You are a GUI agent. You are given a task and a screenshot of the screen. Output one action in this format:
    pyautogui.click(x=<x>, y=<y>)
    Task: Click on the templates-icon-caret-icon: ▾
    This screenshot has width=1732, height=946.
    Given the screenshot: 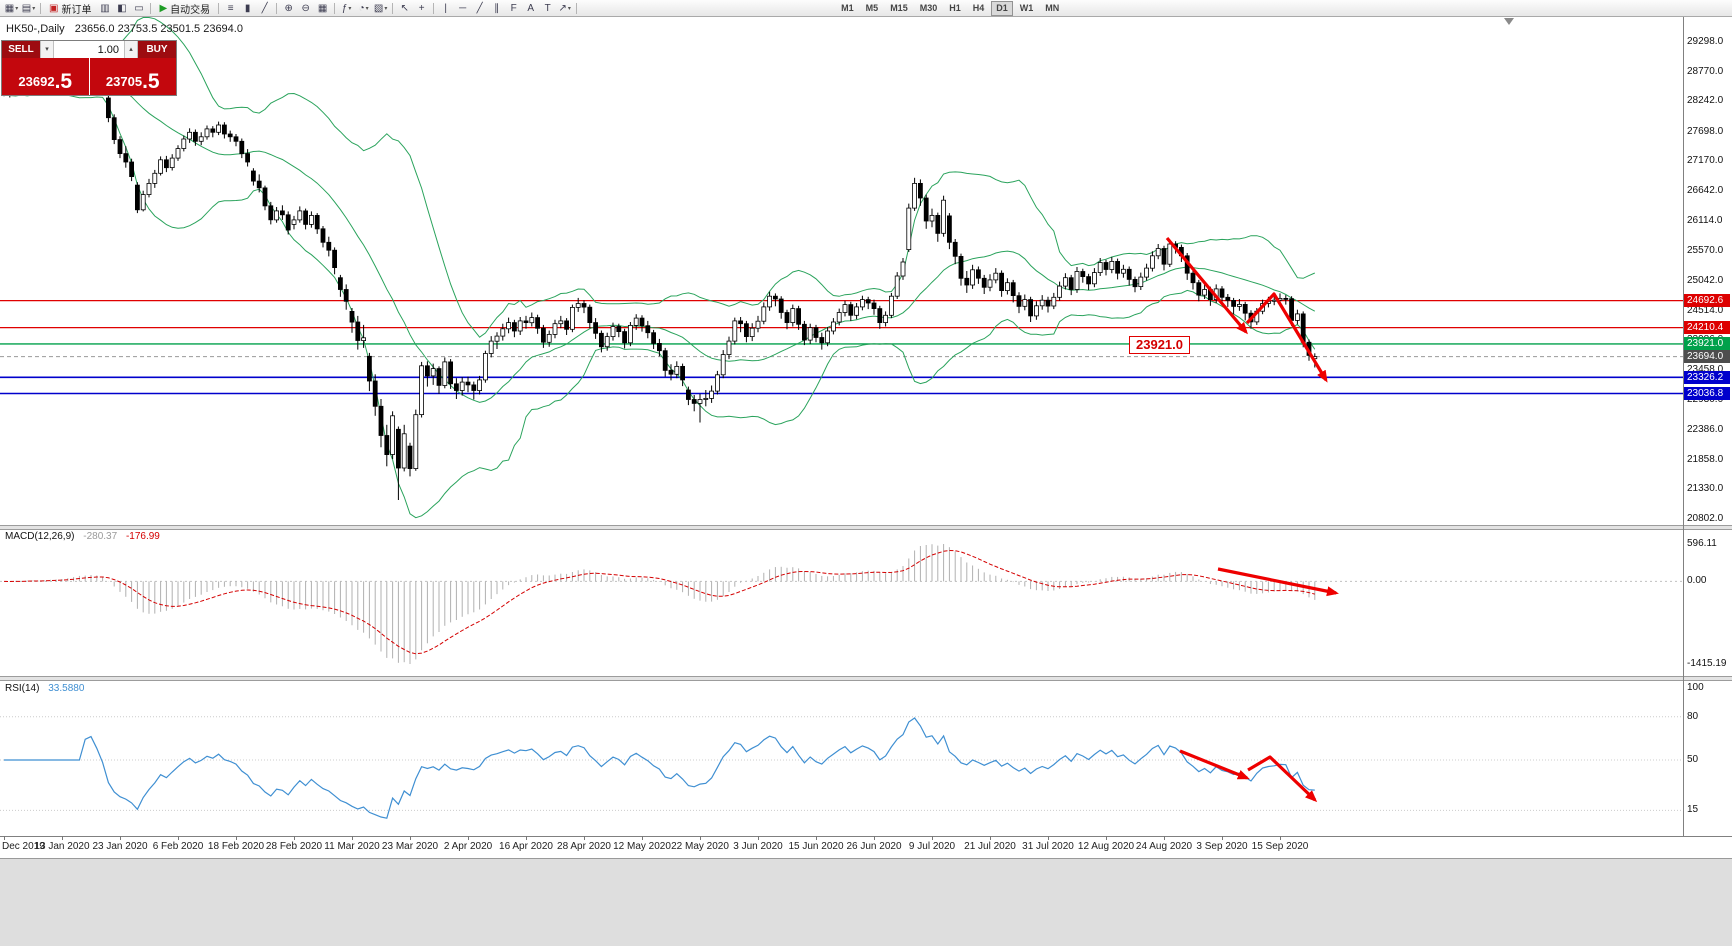 What is the action you would take?
    pyautogui.click(x=386, y=8)
    